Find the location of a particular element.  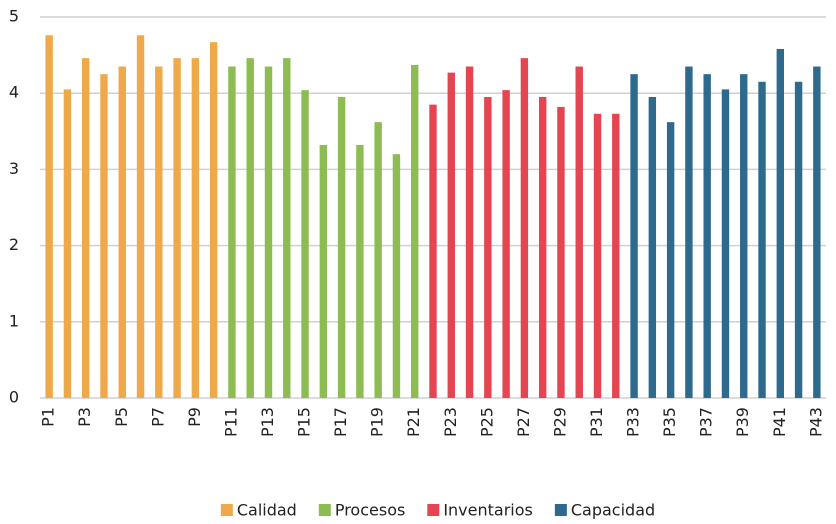

y-tick-label: 1 is located at coordinates (14, 320).